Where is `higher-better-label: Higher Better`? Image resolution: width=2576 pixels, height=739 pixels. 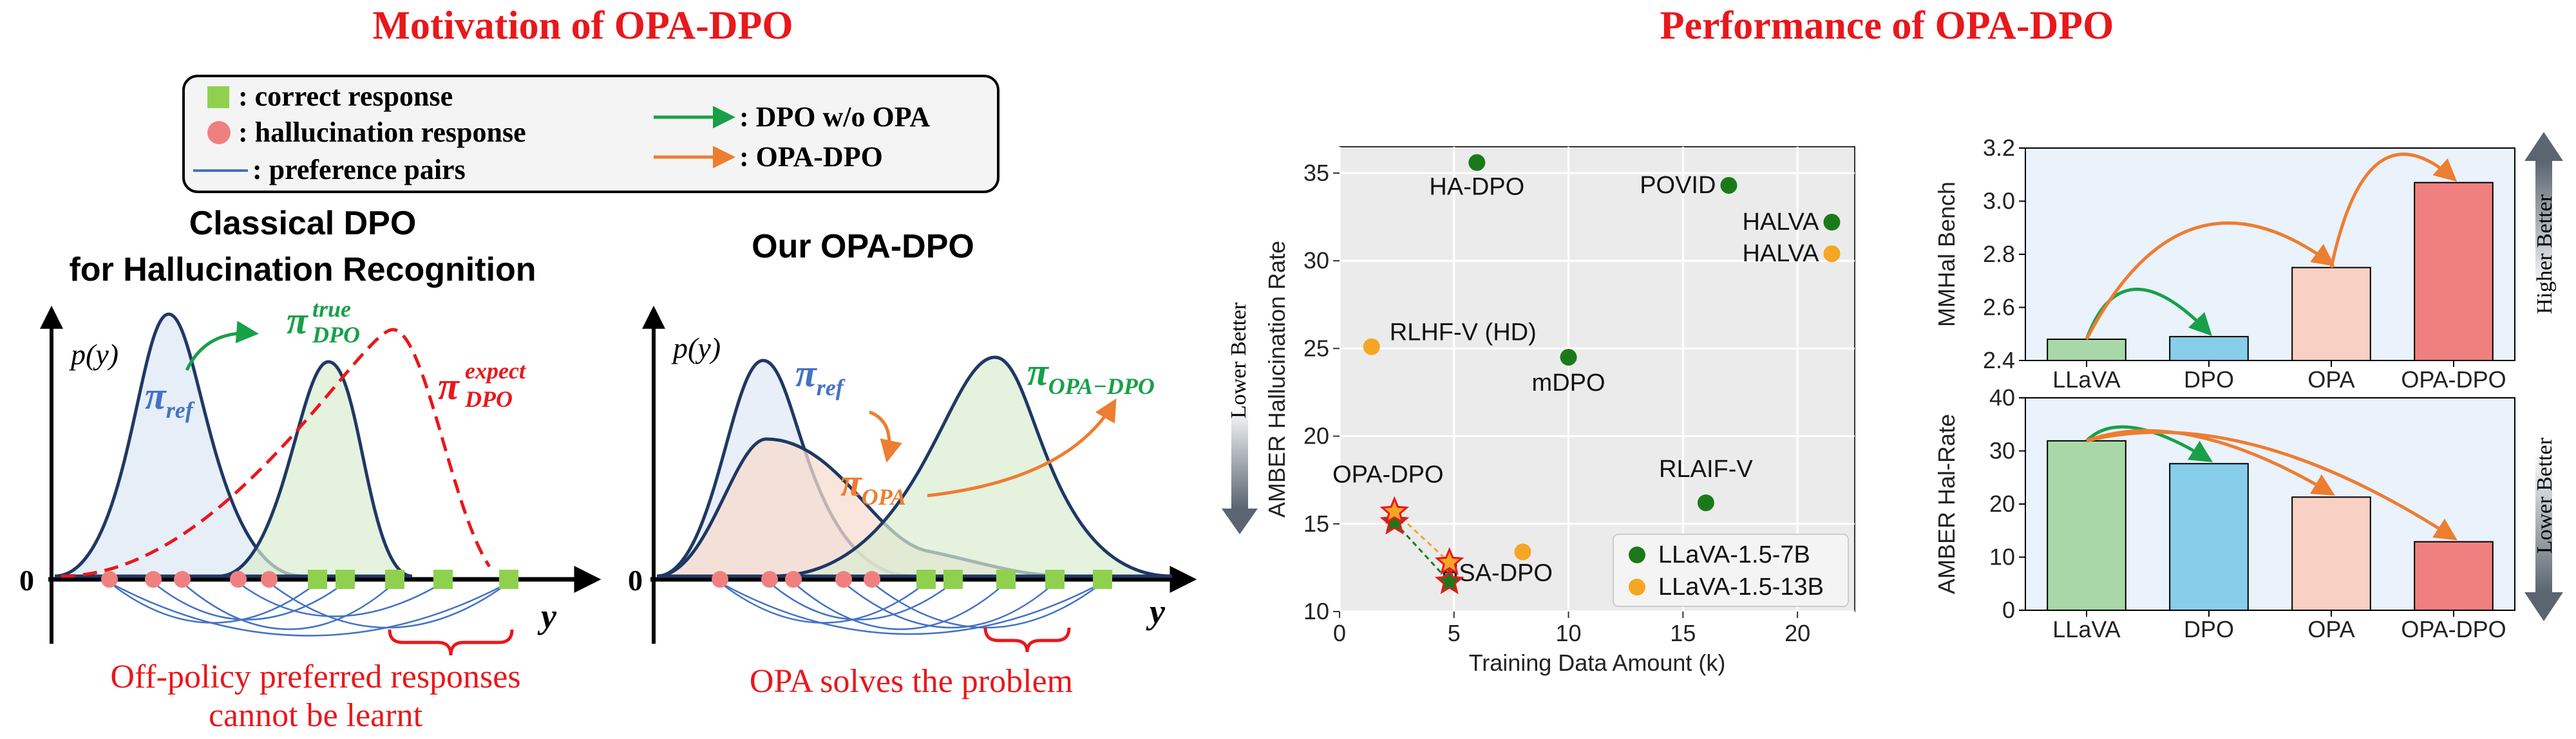
higher-better-label: Higher Better is located at coordinates (2545, 254).